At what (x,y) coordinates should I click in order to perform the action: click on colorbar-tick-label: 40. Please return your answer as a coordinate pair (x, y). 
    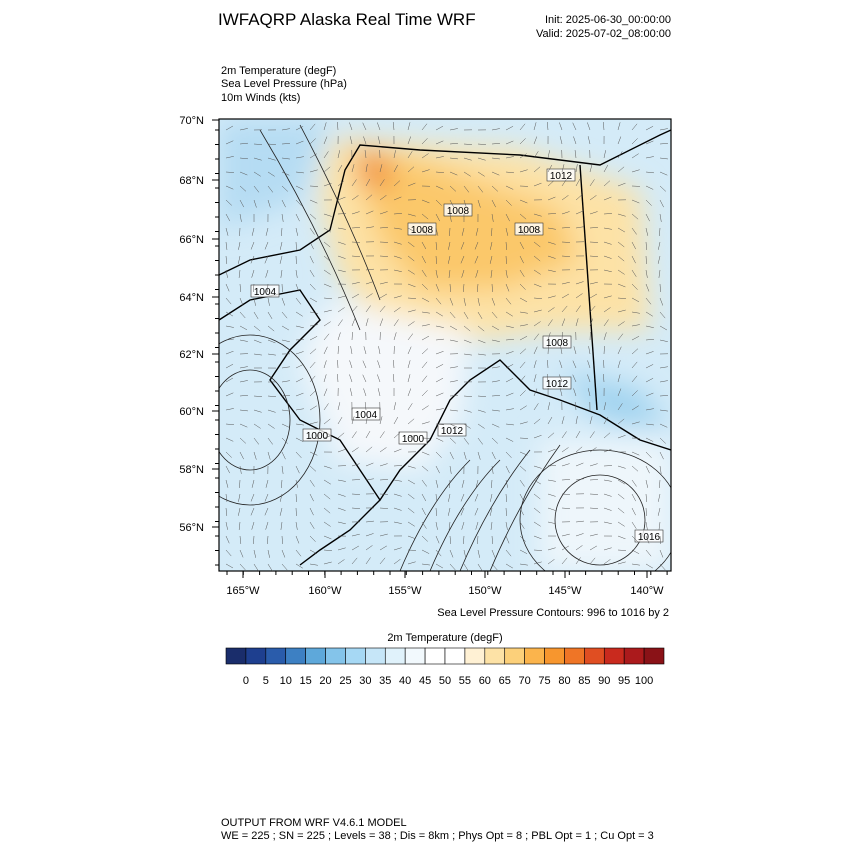
    Looking at the image, I should click on (405, 681).